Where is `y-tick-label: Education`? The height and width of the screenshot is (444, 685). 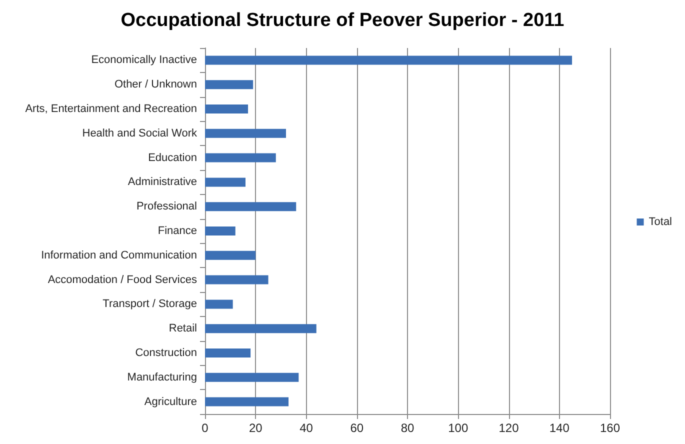 y-tick-label: Education is located at coordinates (172, 158).